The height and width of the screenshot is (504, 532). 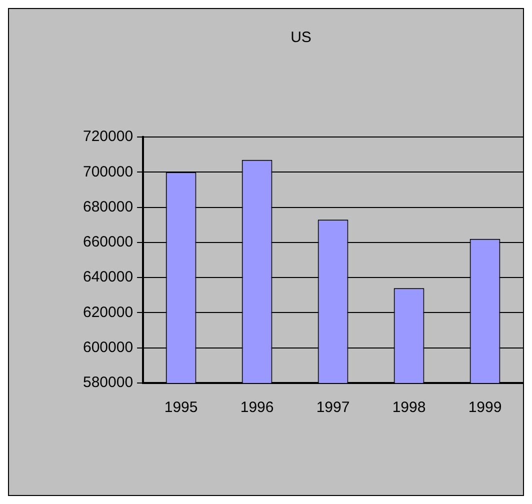 I want to click on y-tick-label: 680000, so click(x=108, y=207).